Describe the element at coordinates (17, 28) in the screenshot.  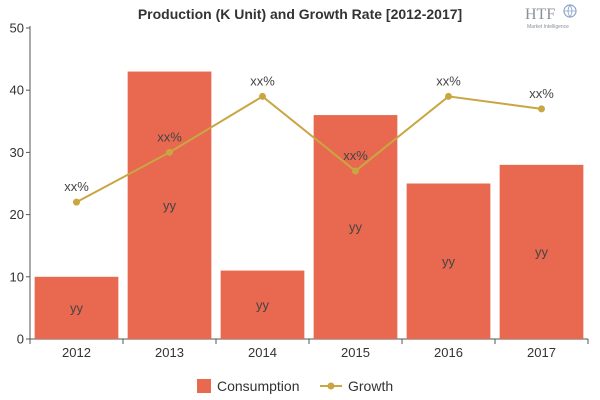
I see `y-tick-label: 50` at that location.